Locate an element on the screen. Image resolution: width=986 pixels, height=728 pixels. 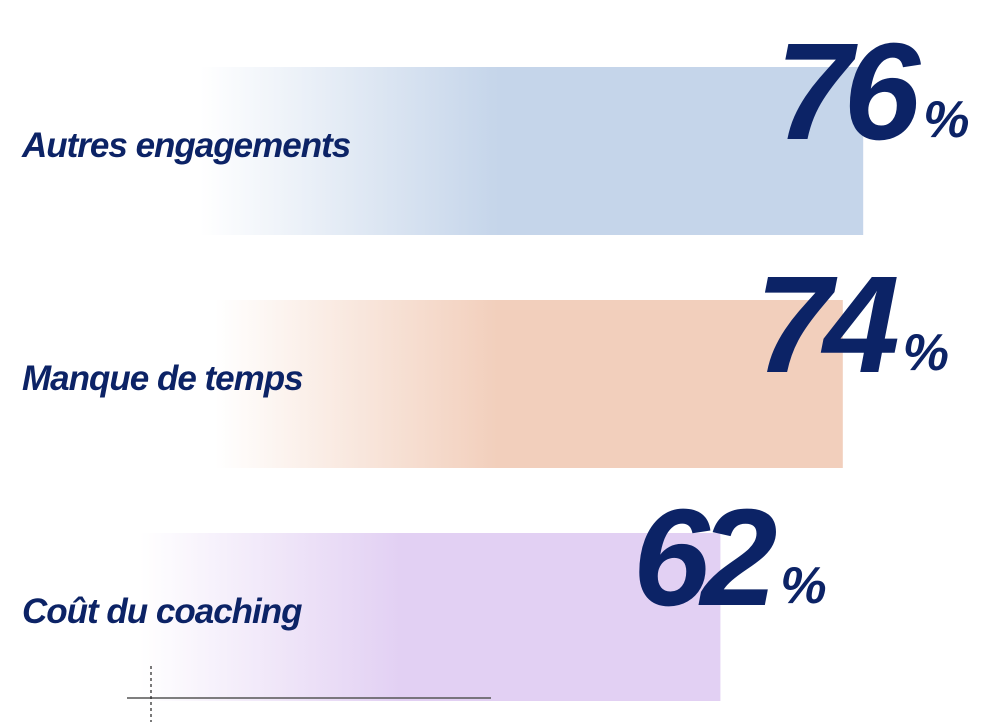
category-label-1: Manque de temps is located at coordinates (162, 378).